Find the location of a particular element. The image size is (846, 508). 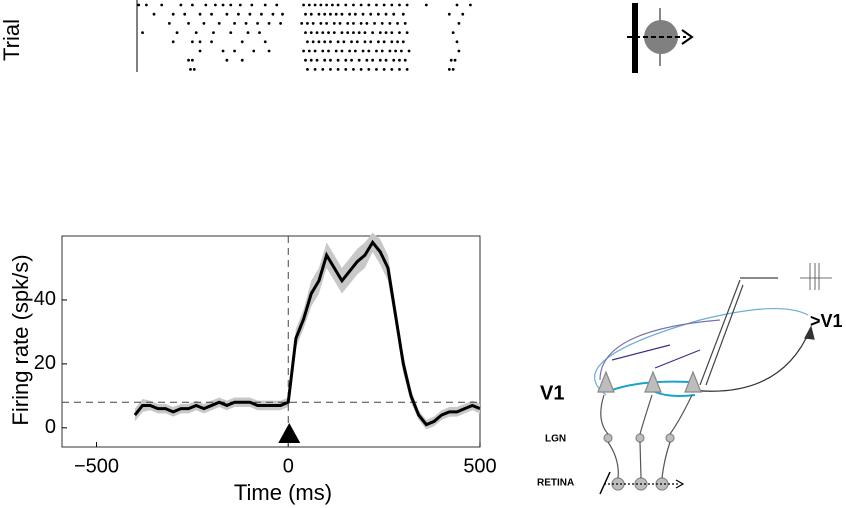

event-marker is located at coordinates (289, 433).